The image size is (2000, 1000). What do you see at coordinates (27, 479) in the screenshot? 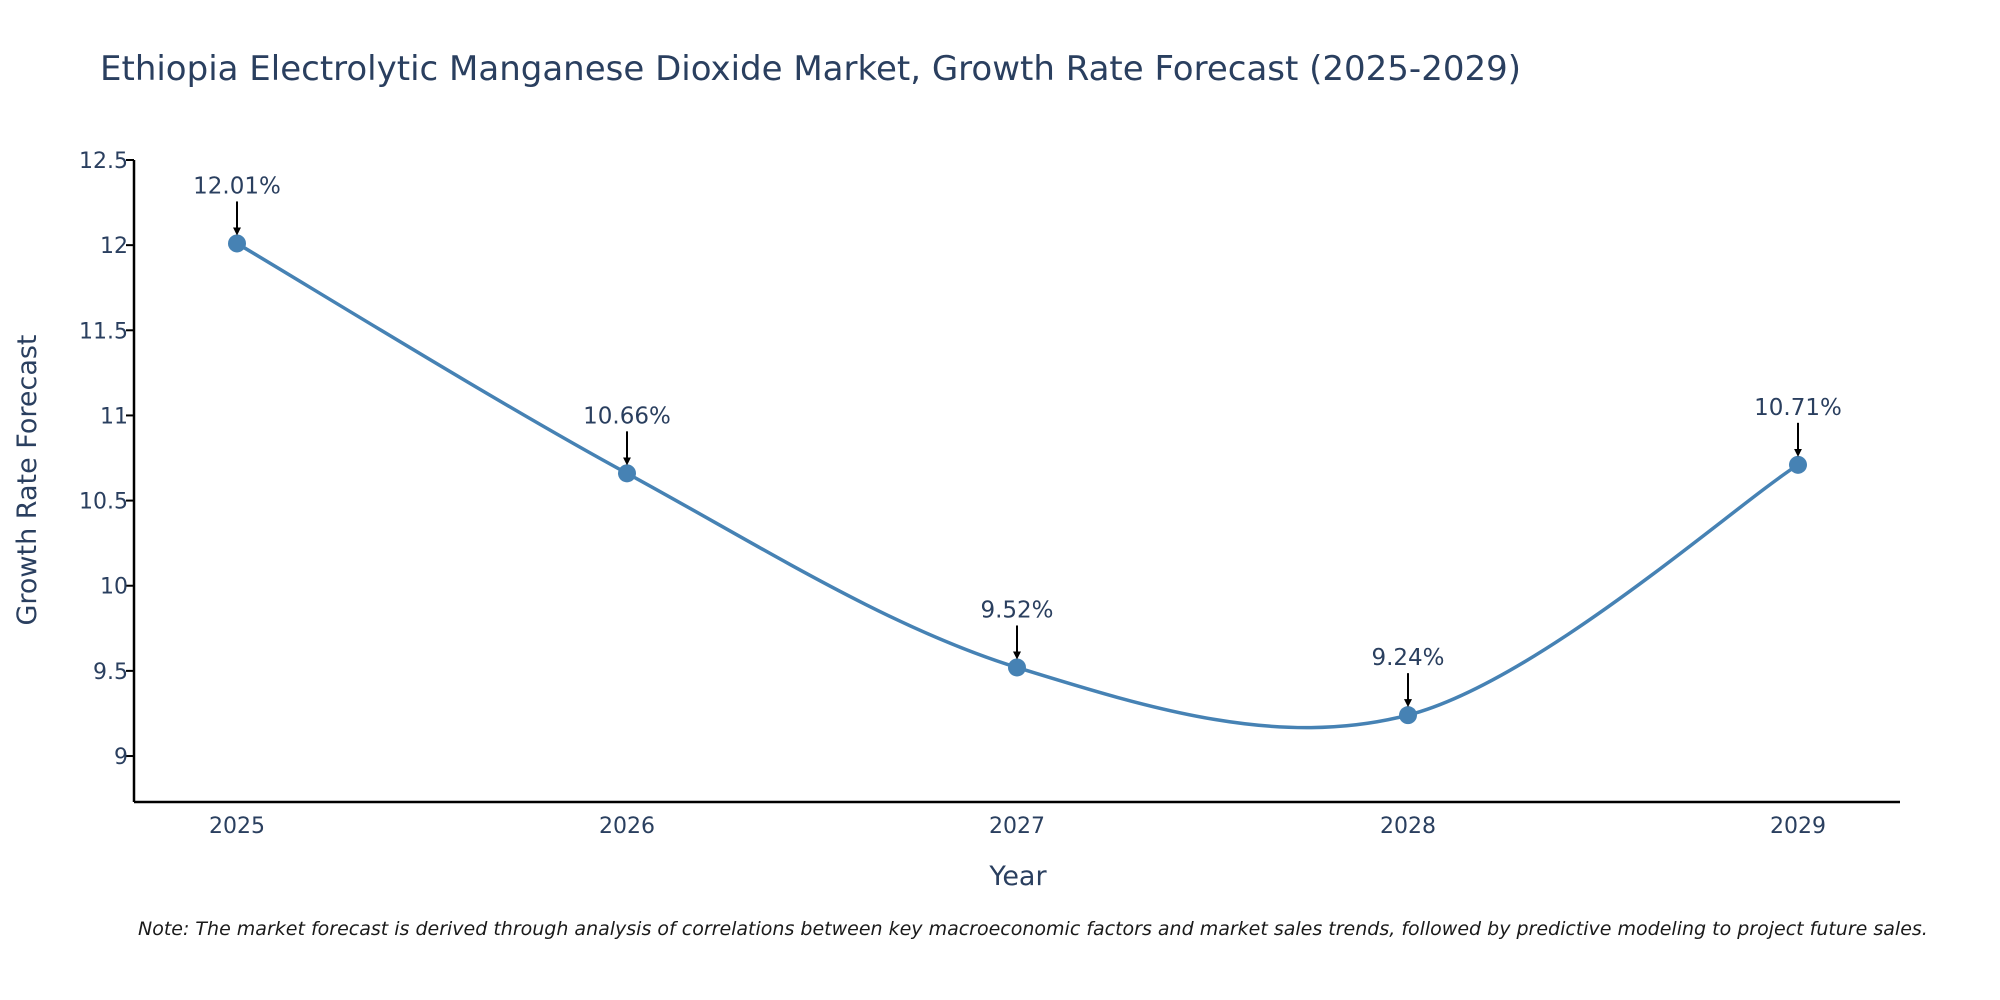
I see `y-axis-title: Growth Rate Forecast` at bounding box center [27, 479].